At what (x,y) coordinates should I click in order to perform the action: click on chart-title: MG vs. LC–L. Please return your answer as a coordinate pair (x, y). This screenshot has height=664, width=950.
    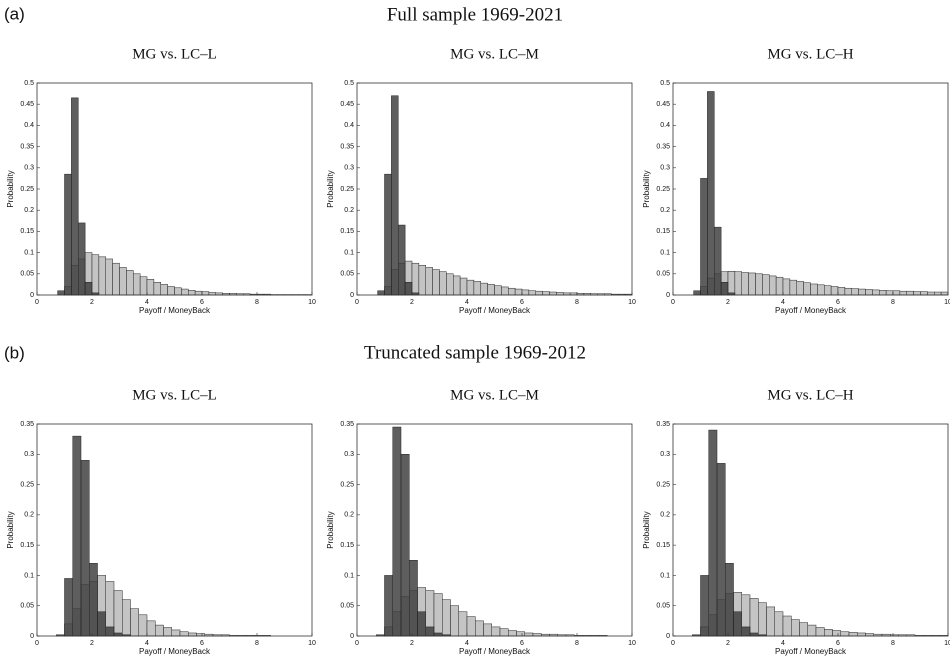
    Looking at the image, I should click on (174, 395).